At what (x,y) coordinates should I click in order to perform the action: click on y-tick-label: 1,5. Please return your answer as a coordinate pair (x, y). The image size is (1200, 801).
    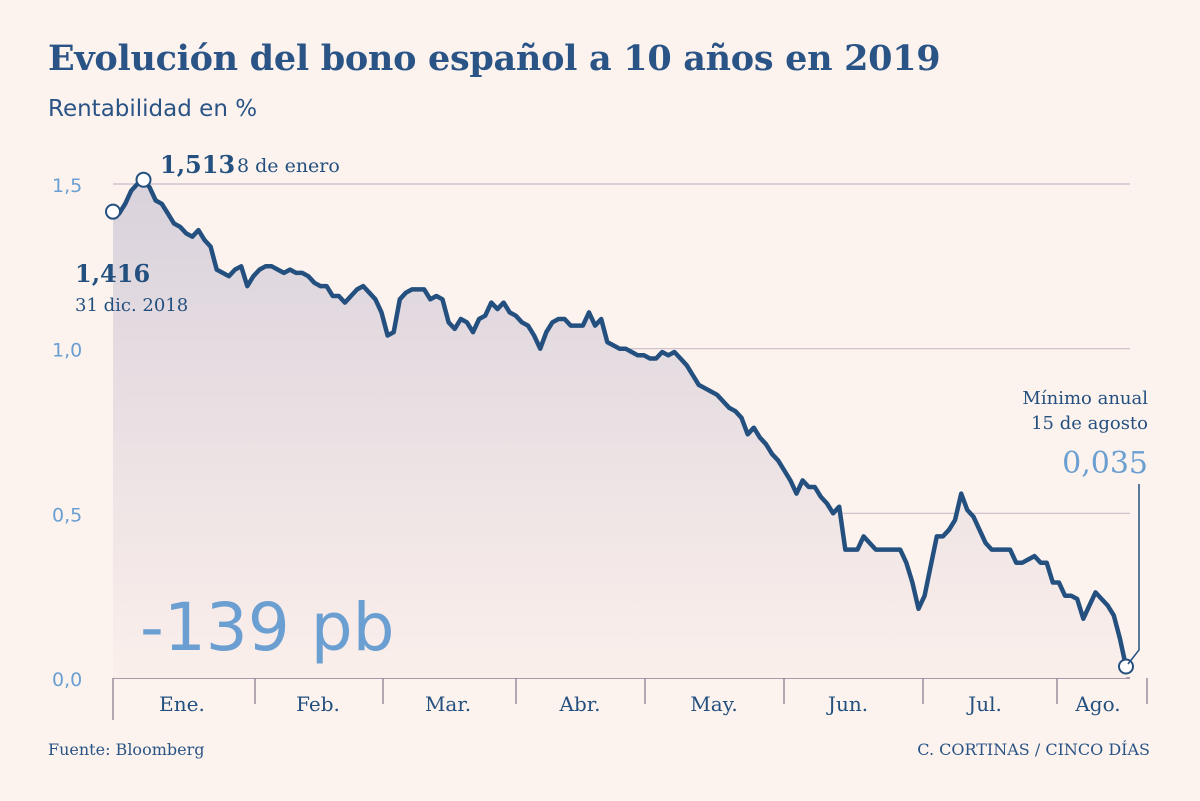
    Looking at the image, I should click on (67, 186).